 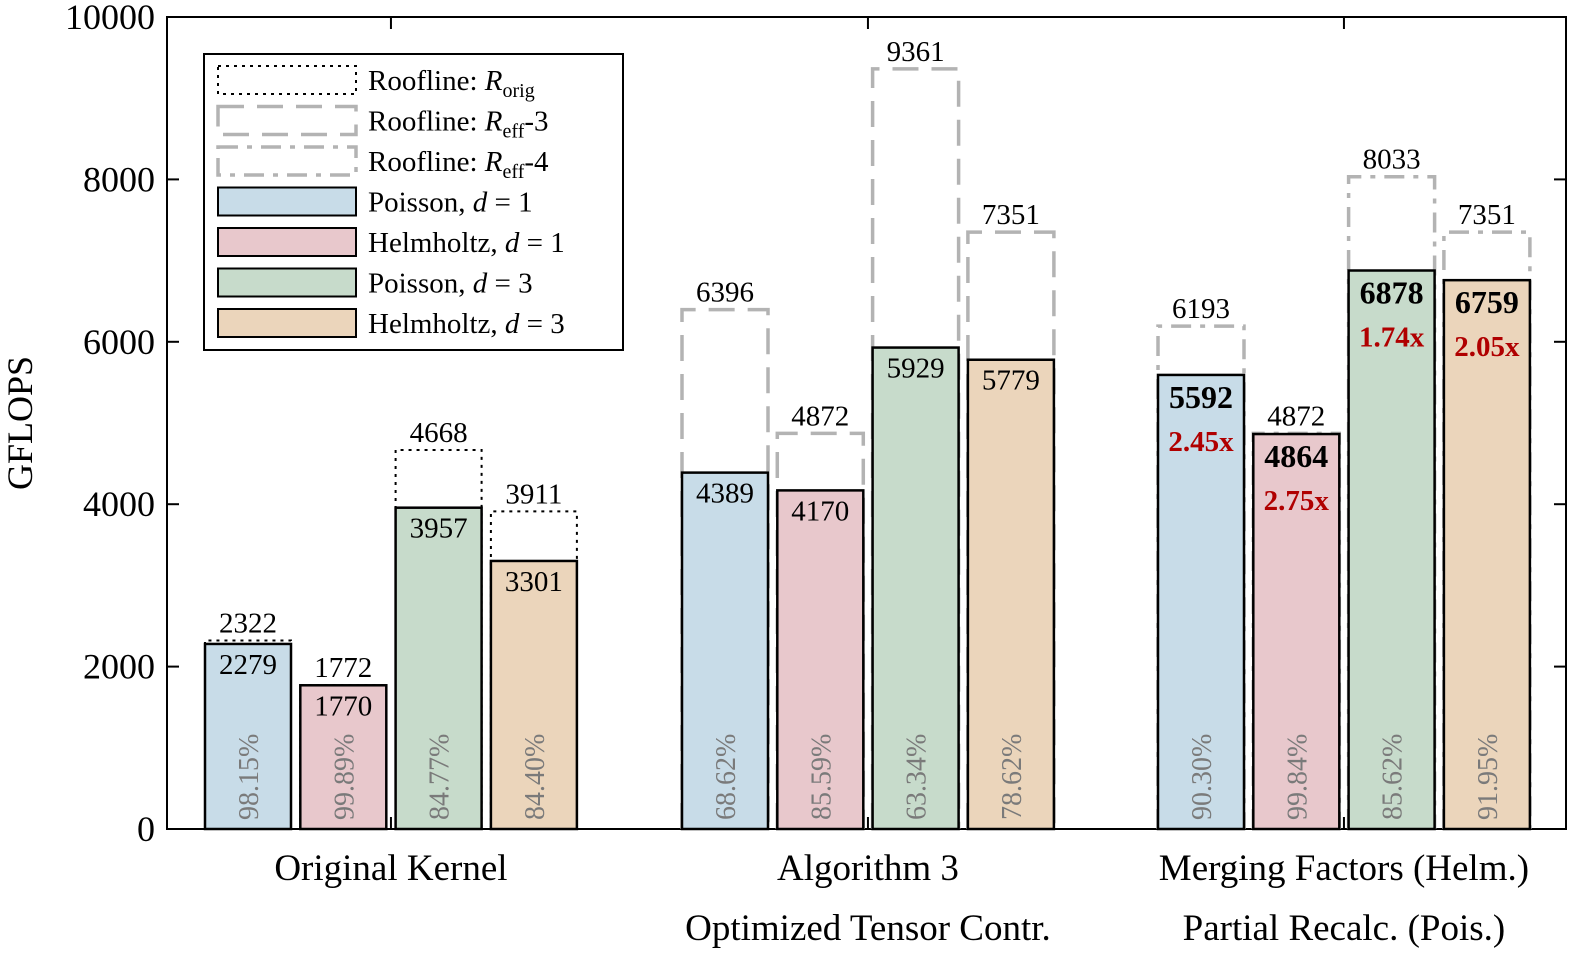 I want to click on bar-value-label: 4170, so click(x=820, y=511).